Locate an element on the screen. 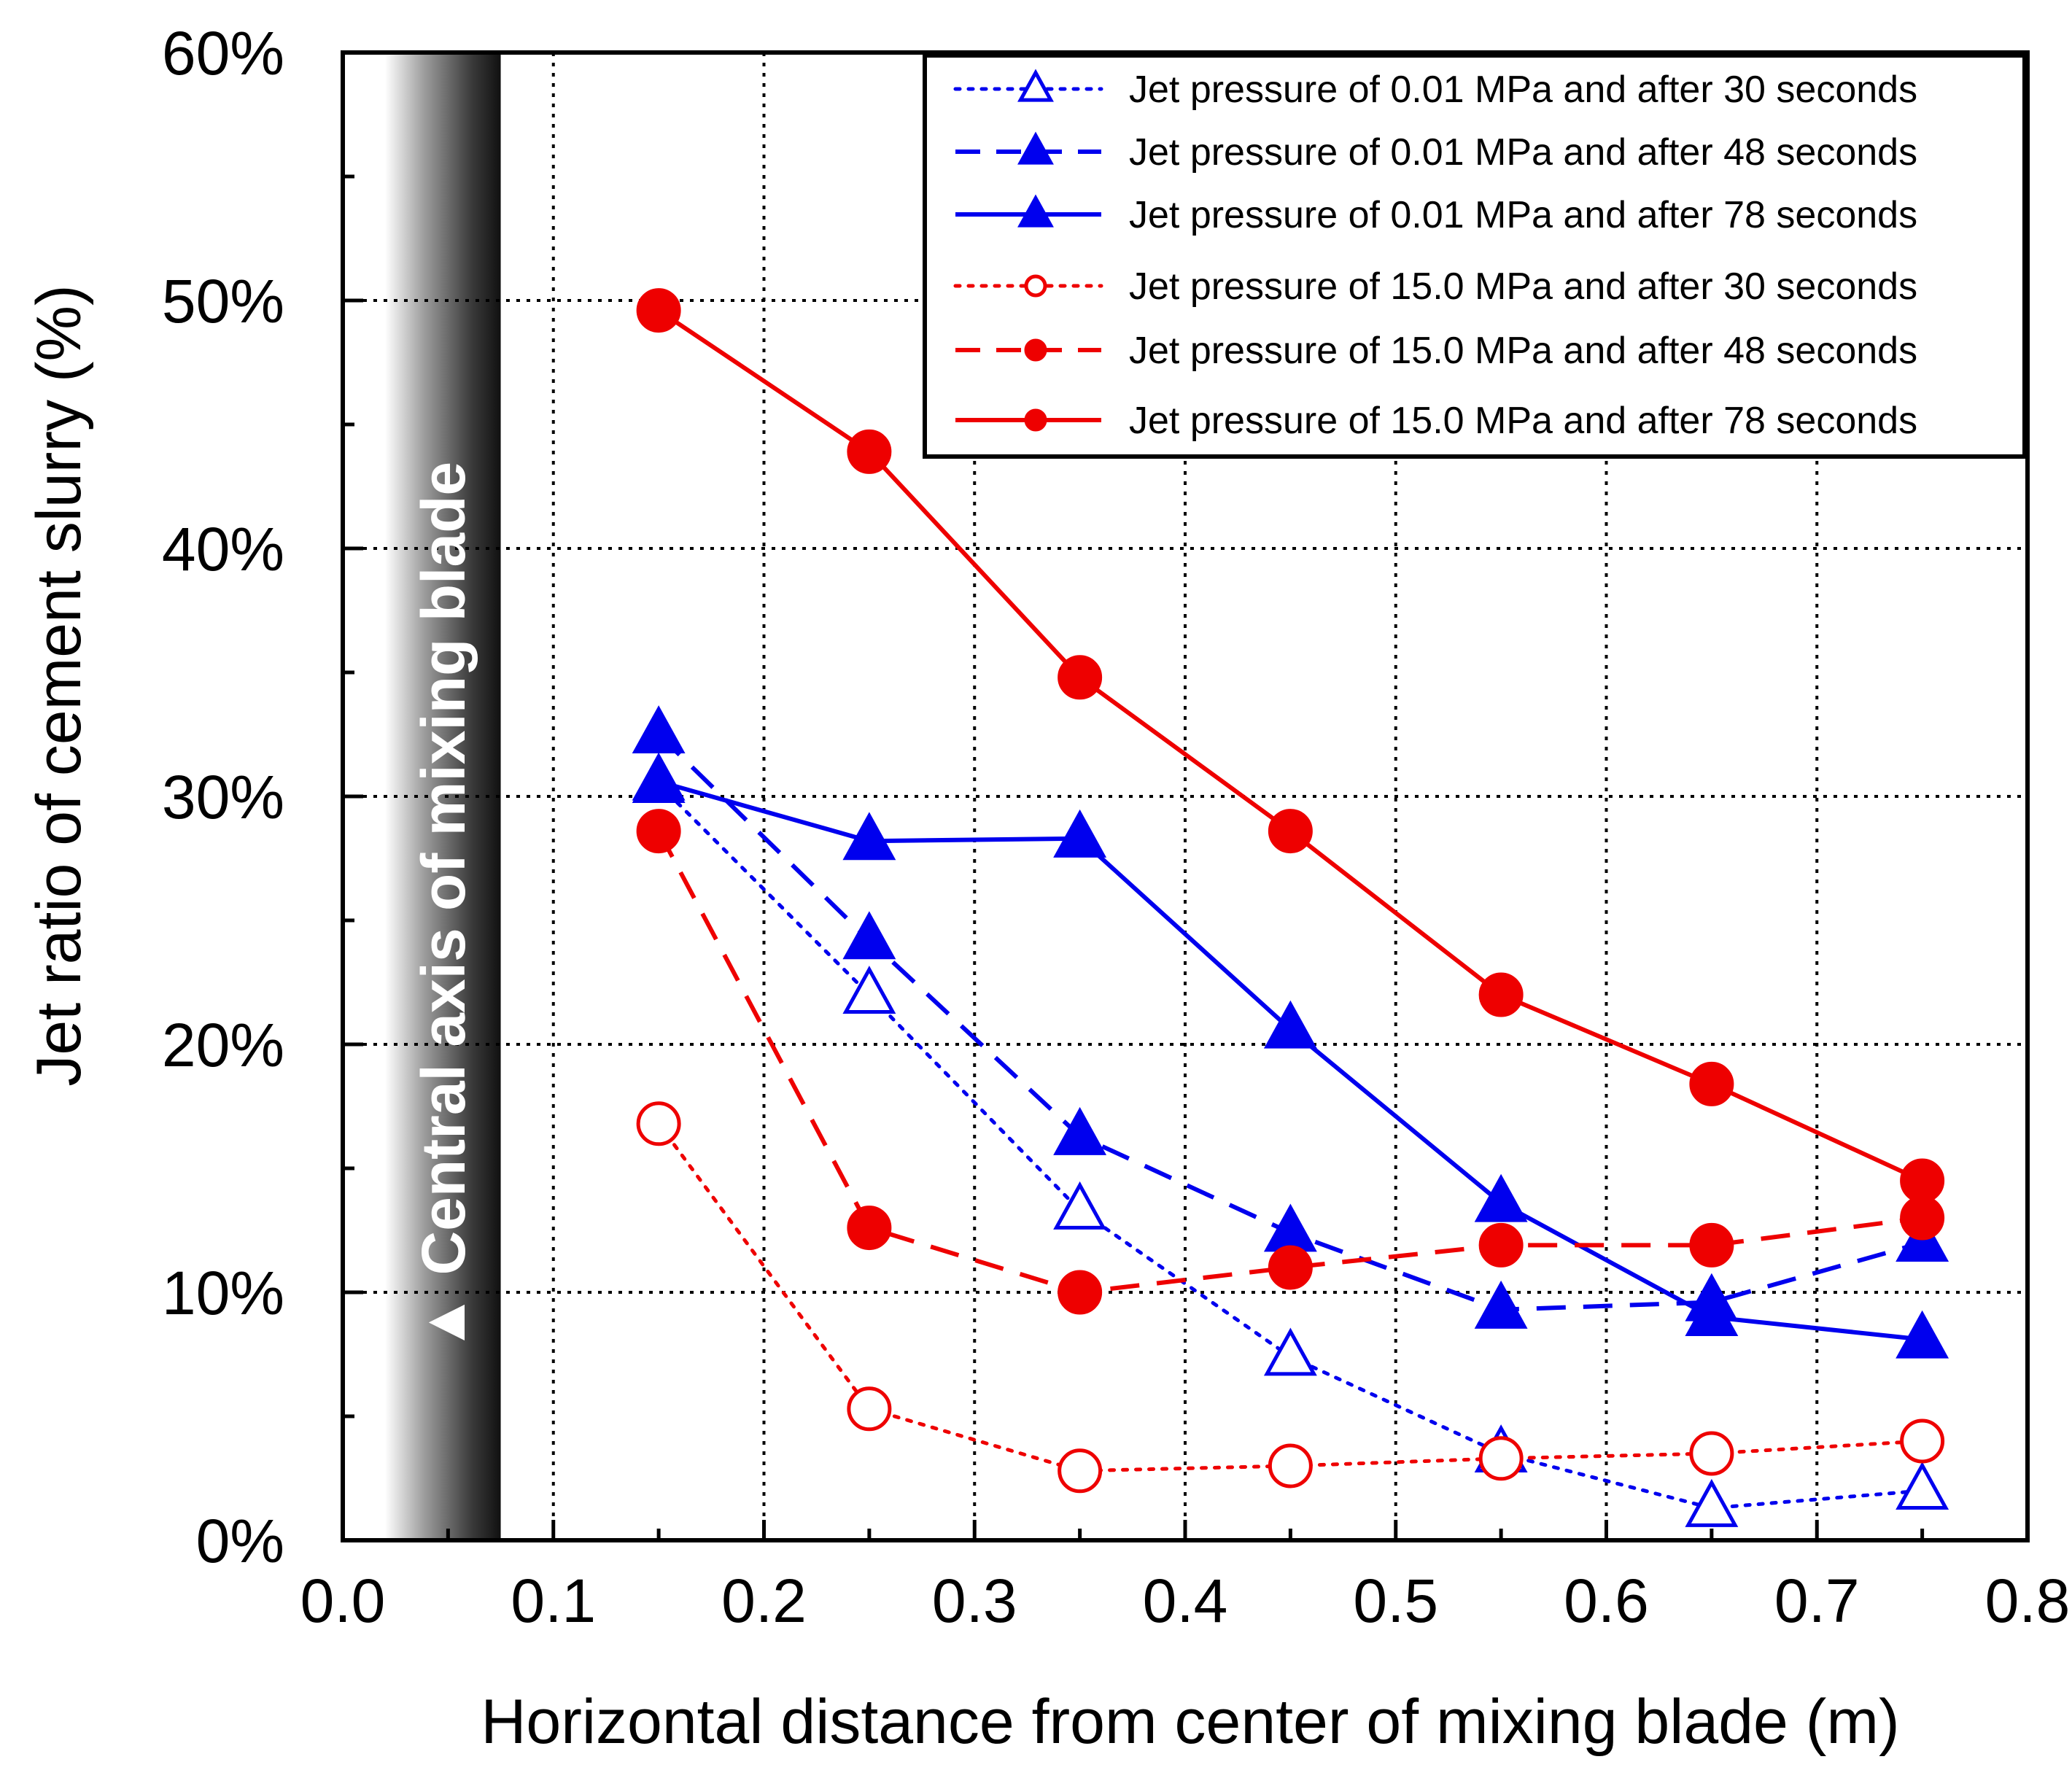 This screenshot has height=1770, width=2072. y-tick-label: 0% is located at coordinates (240, 1541).